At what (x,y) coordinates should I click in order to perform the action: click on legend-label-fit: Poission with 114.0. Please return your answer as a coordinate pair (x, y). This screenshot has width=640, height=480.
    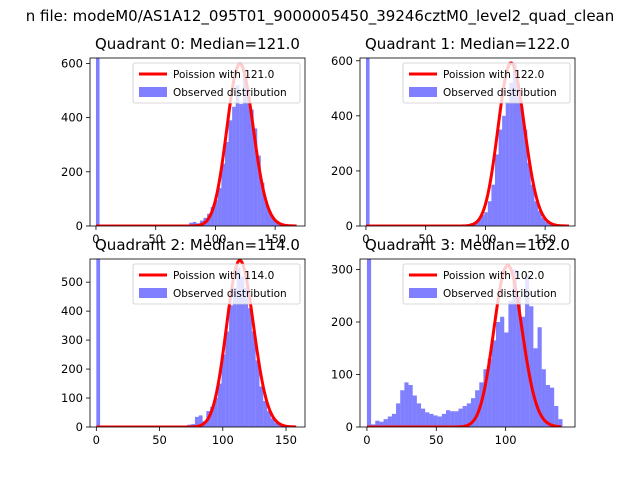
    Looking at the image, I should click on (223, 276).